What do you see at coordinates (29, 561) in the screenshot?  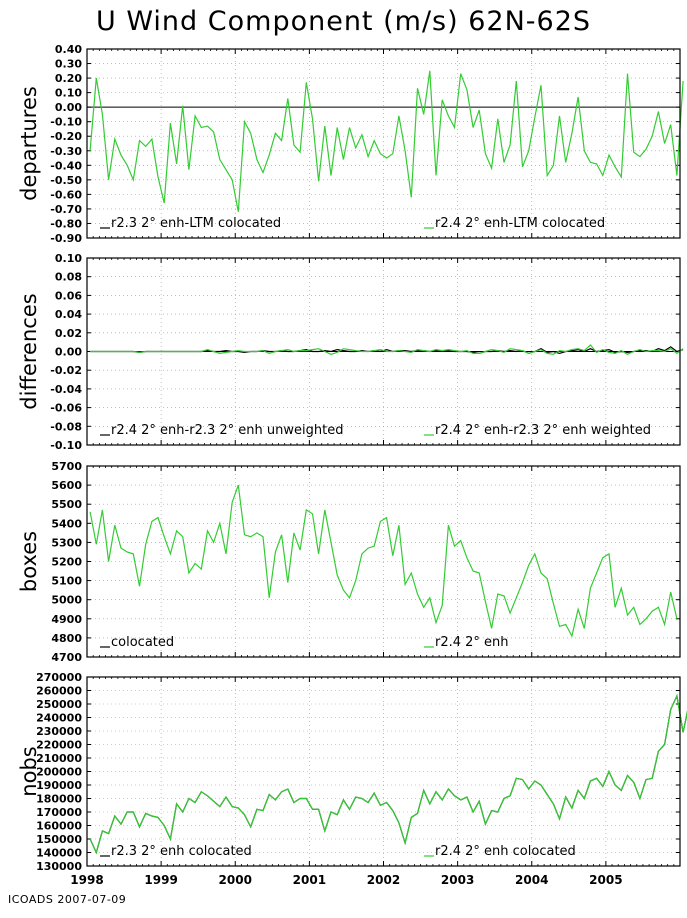 I see `y-axis-label: boxes` at bounding box center [29, 561].